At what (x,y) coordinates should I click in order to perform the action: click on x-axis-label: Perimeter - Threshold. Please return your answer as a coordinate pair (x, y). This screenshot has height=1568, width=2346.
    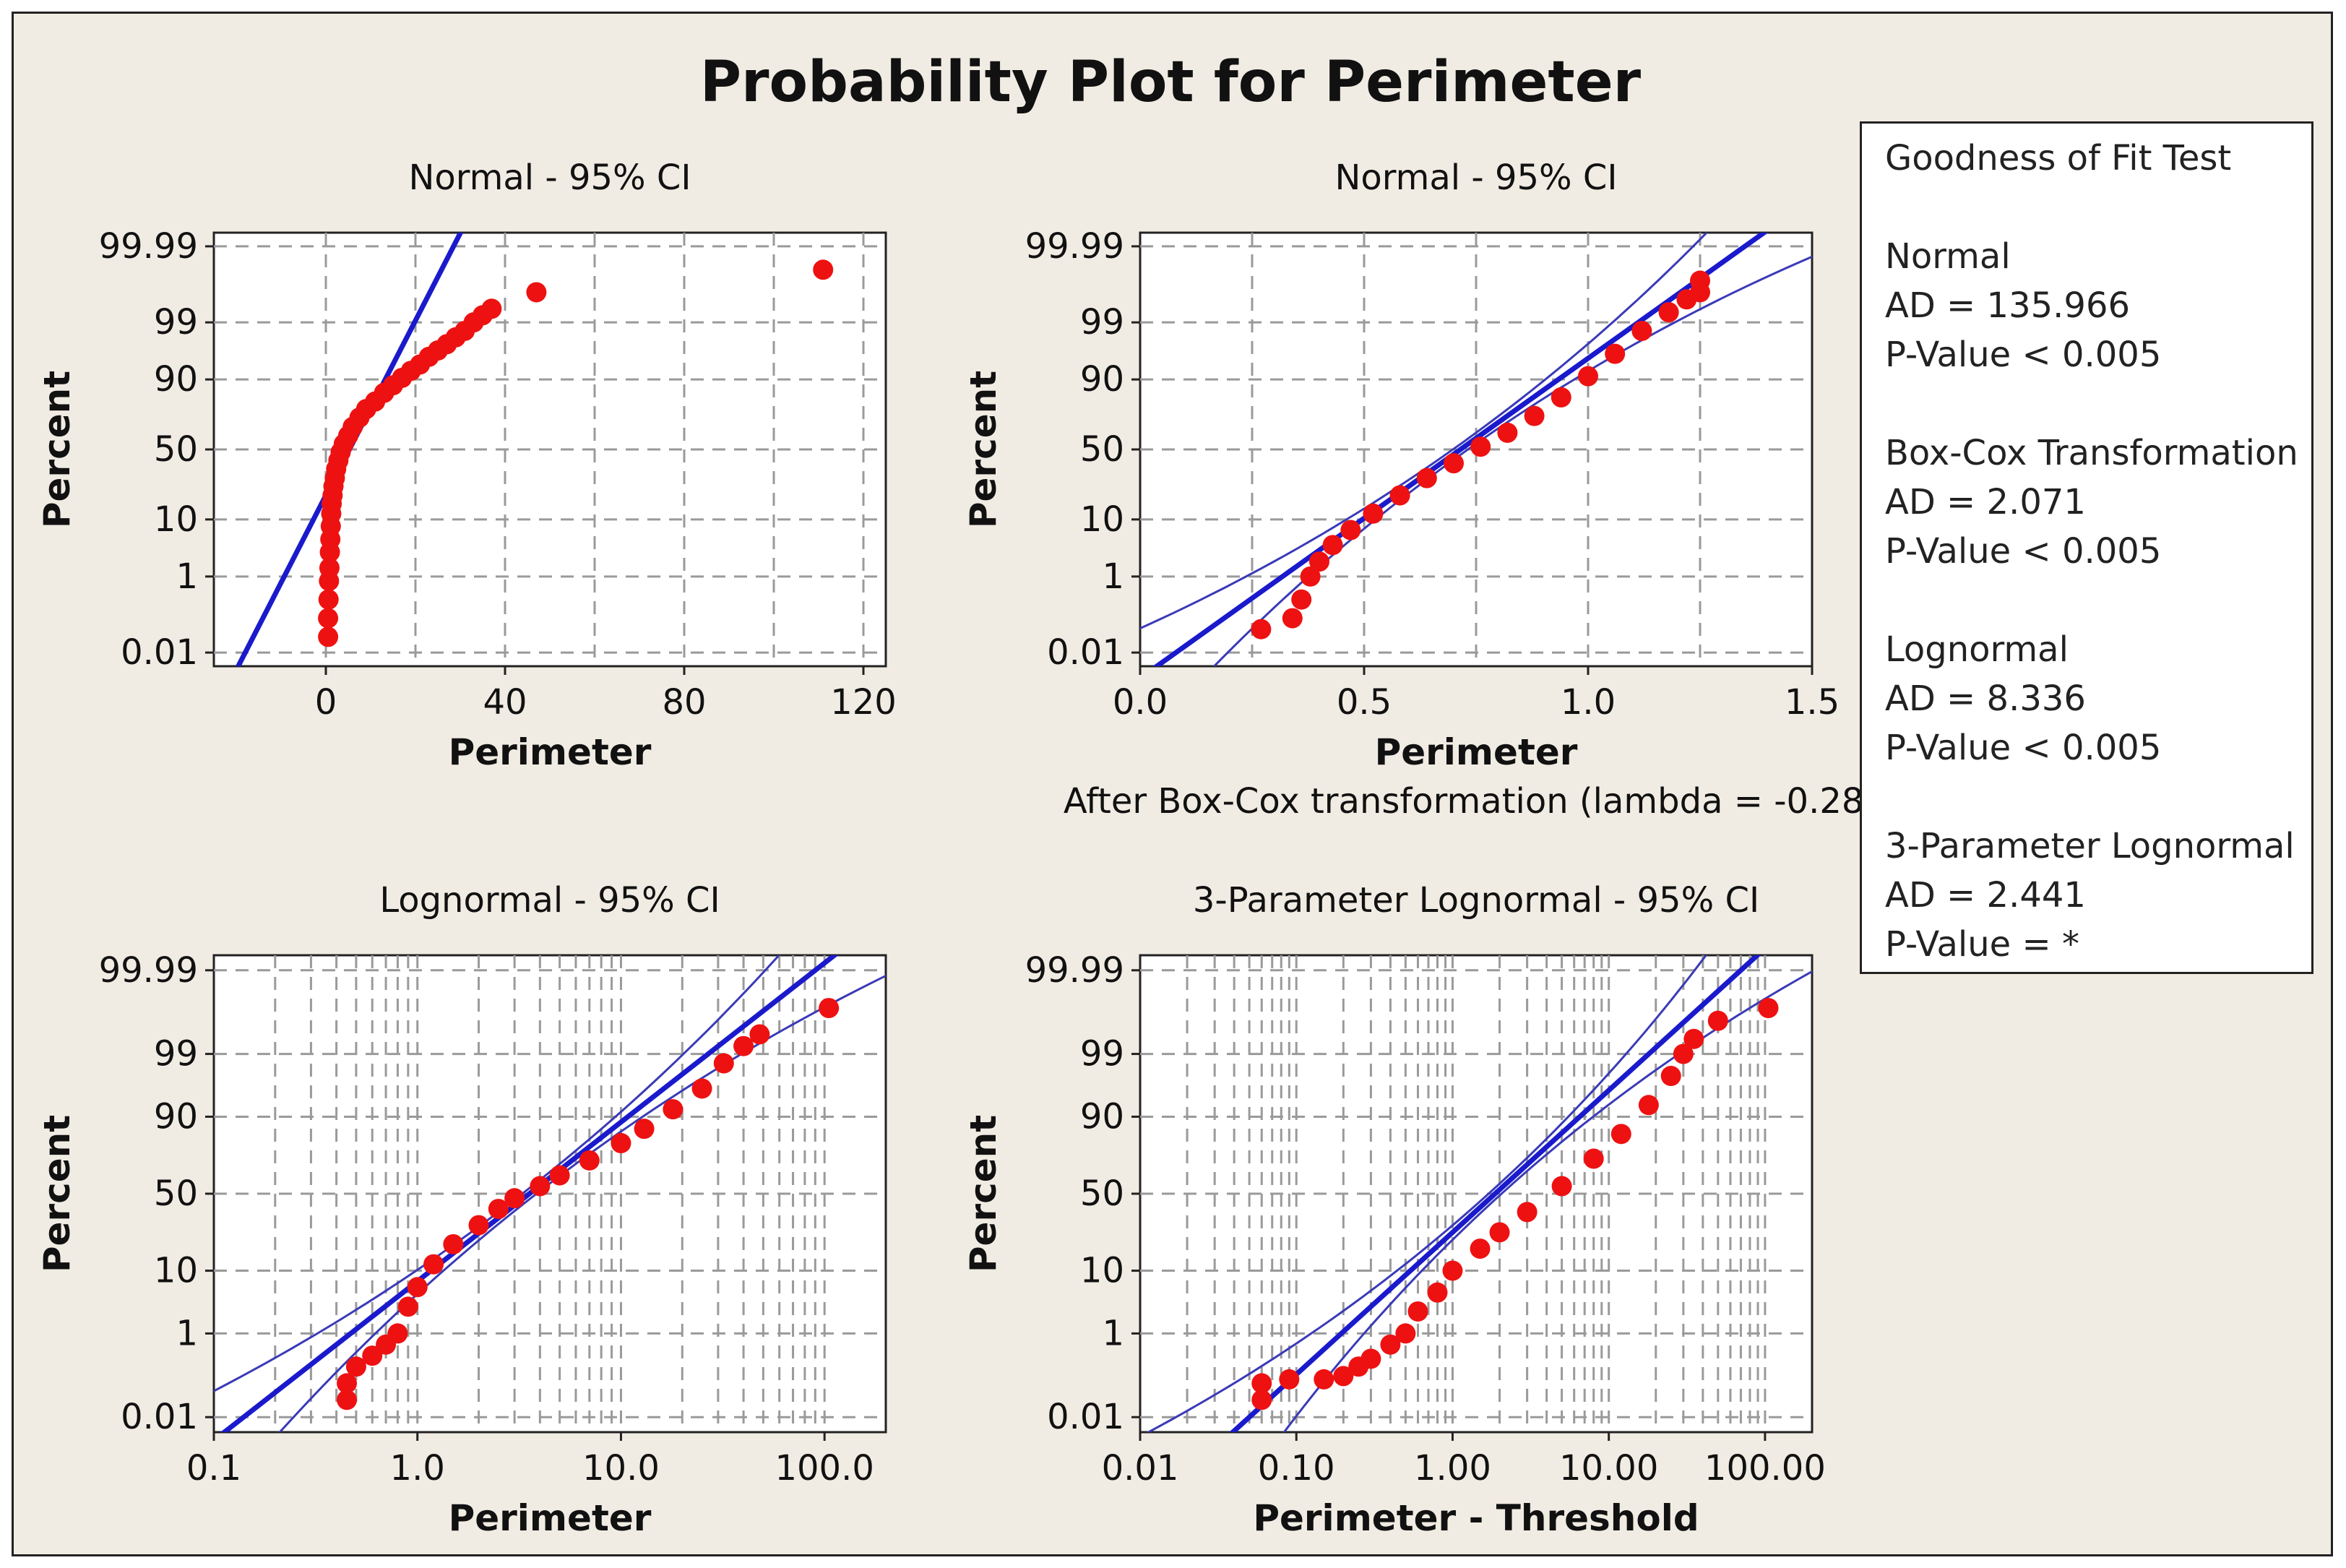
    Looking at the image, I should click on (1476, 1518).